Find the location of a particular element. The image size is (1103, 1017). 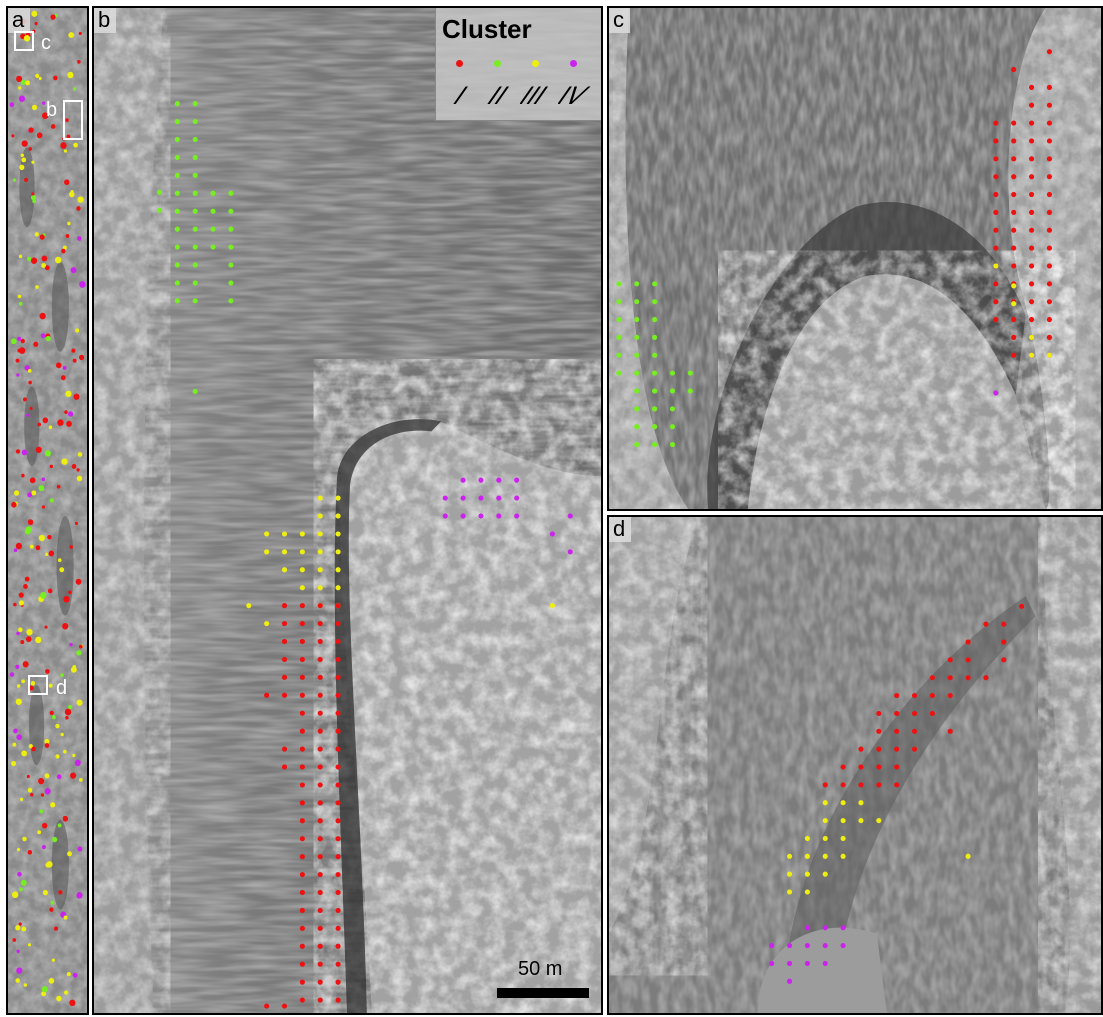

inset-box-d is located at coordinates (38, 685).